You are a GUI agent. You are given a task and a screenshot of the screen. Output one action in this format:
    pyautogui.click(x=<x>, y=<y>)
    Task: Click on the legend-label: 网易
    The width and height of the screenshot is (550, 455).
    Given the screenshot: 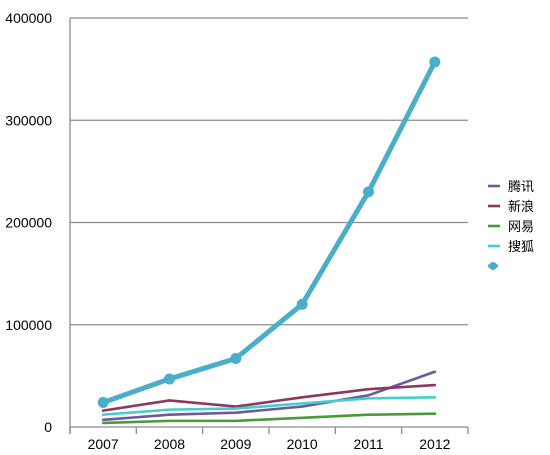 What is the action you would take?
    pyautogui.click(x=521, y=227)
    